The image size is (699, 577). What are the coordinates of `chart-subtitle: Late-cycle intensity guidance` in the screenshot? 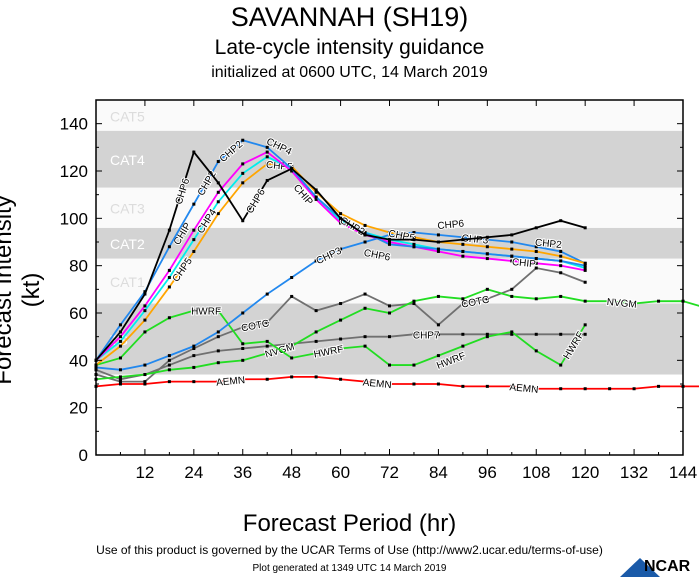 It's located at (349, 47).